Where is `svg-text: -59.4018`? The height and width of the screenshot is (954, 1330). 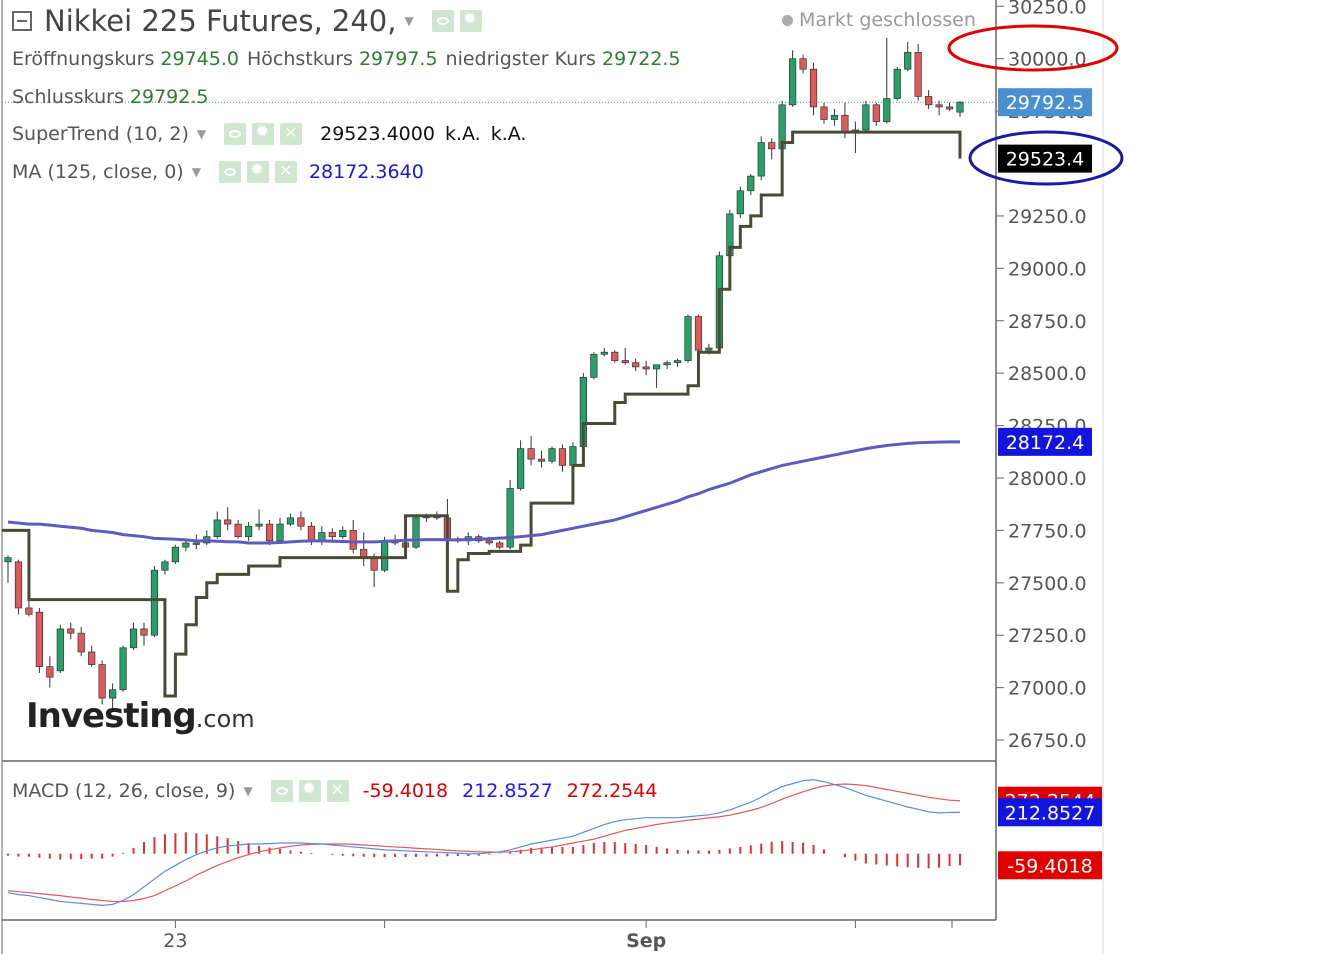
svg-text: -59.4018 is located at coordinates (1049, 866).